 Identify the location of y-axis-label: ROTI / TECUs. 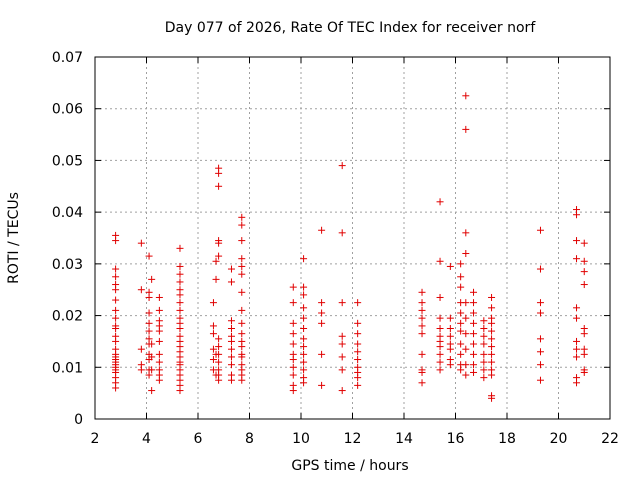
(14, 238).